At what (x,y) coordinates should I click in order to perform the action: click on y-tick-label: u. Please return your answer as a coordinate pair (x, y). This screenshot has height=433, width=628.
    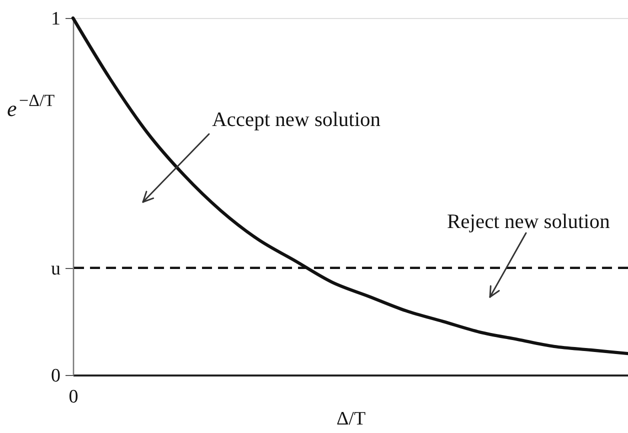
    Looking at the image, I should click on (56, 269).